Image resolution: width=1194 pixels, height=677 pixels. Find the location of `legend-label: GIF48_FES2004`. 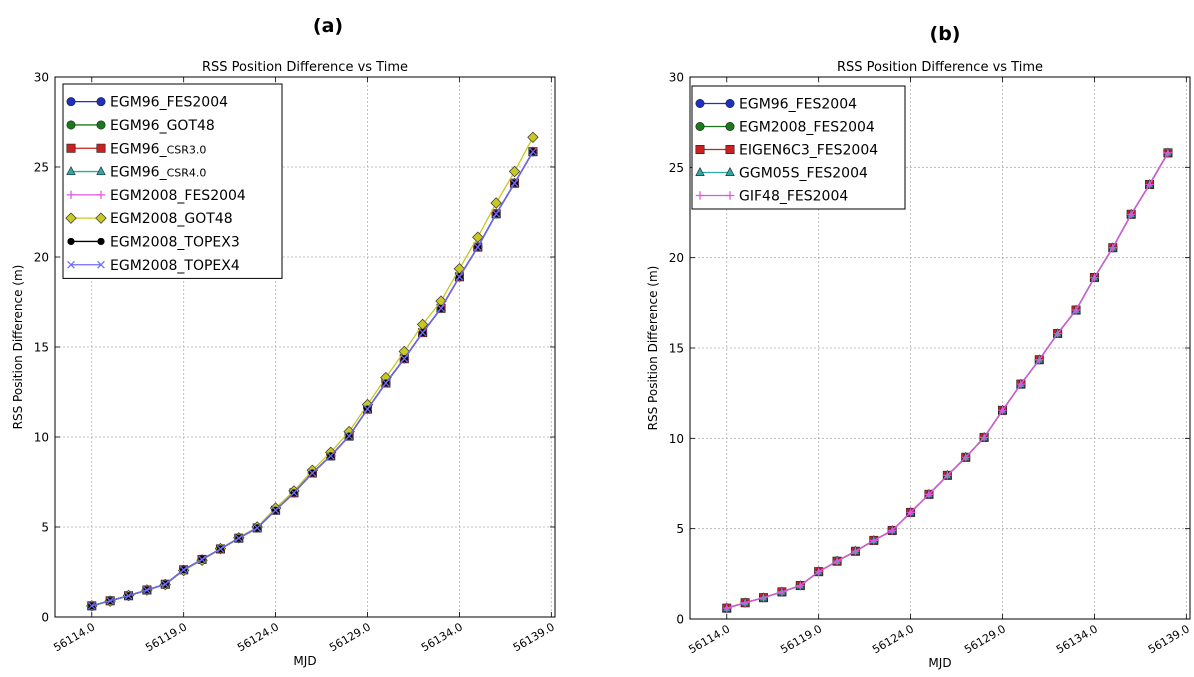

legend-label: GIF48_FES2004 is located at coordinates (793, 197).